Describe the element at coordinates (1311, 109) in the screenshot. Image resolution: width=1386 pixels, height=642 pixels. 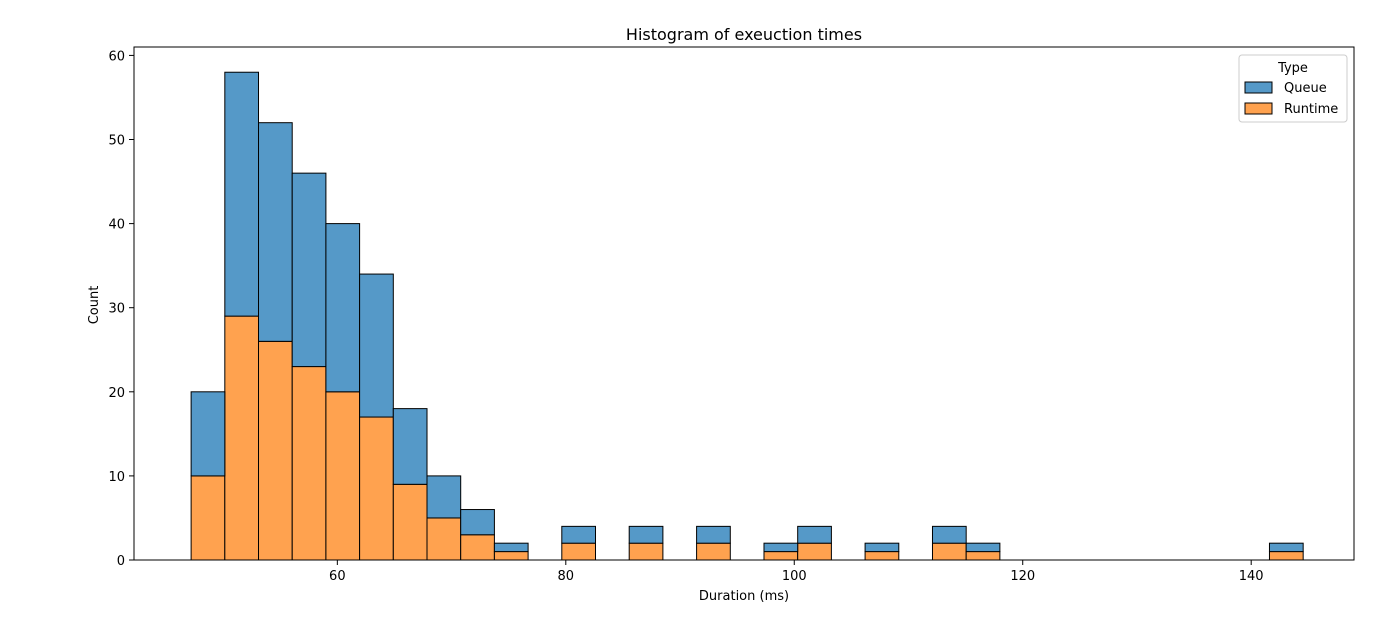
I see `legend-label-runtime: Runtime` at that location.